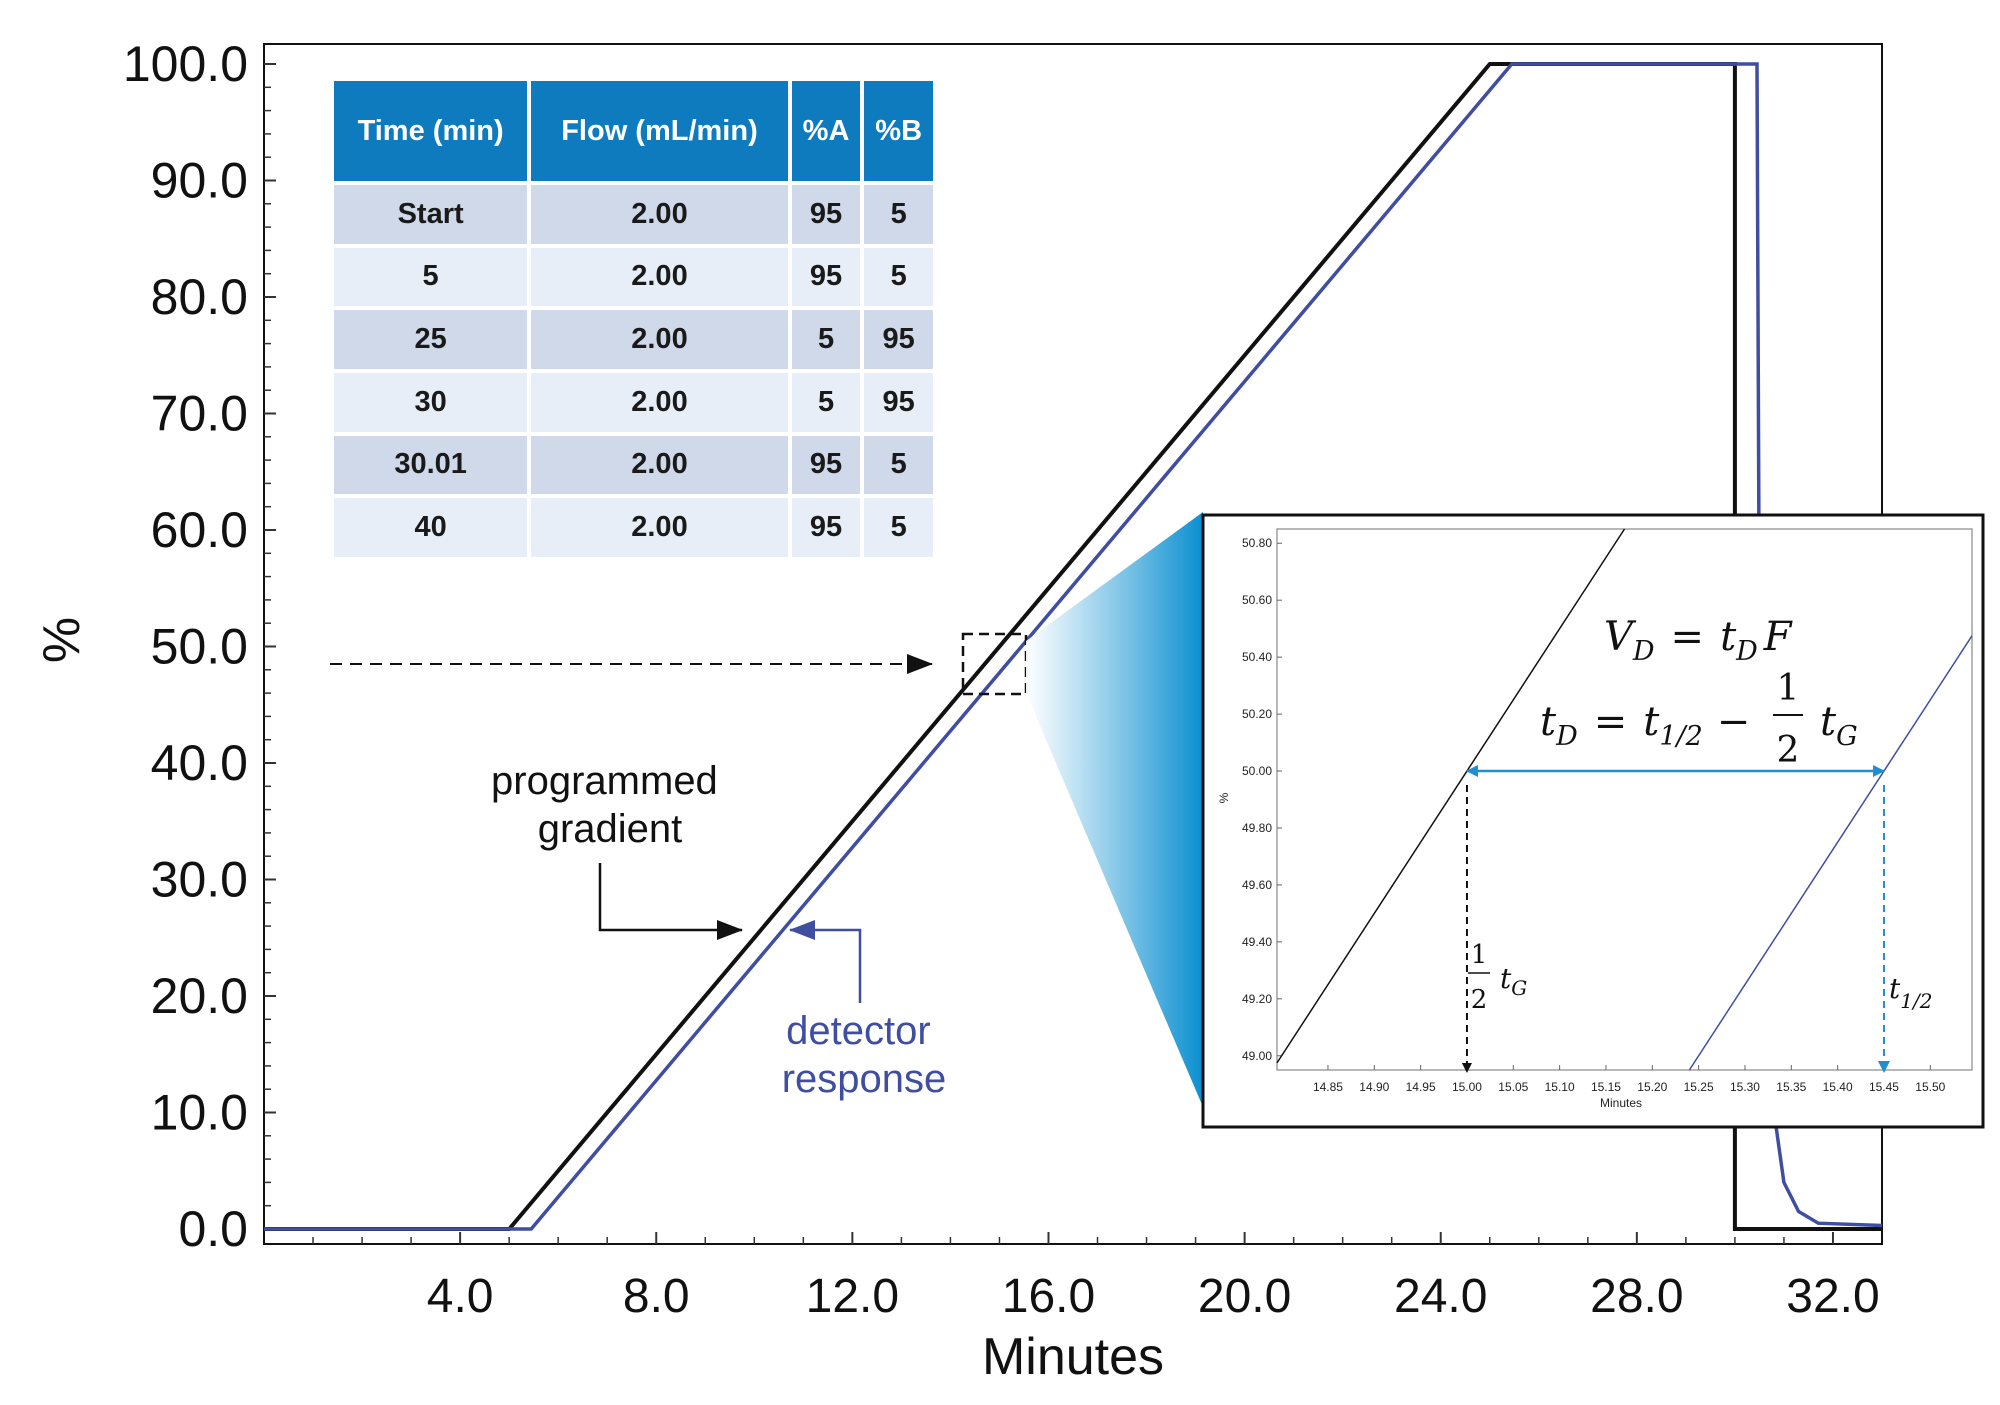 This screenshot has height=1405, width=2000. What do you see at coordinates (1073, 1357) in the screenshot?
I see `x-axis-title: Minutes` at bounding box center [1073, 1357].